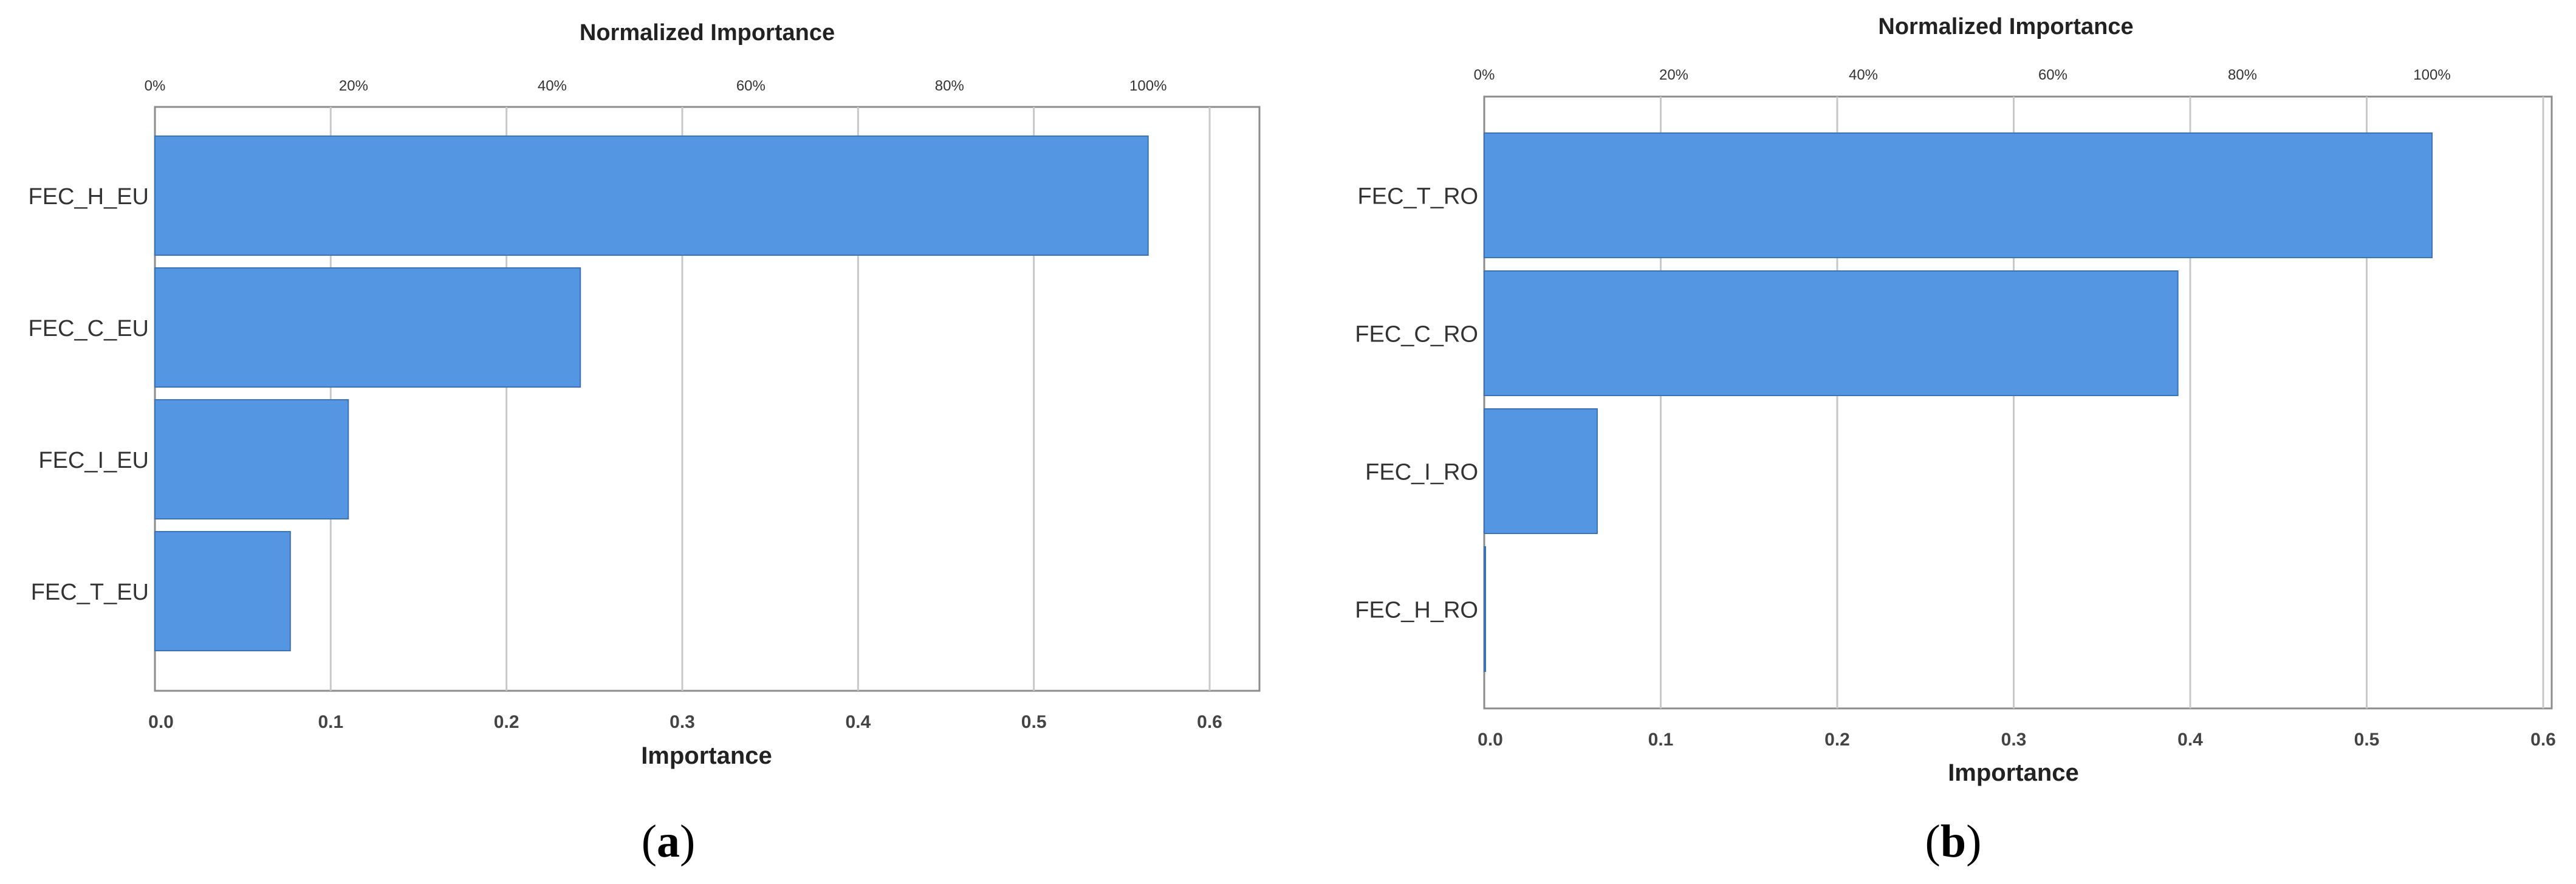 The width and height of the screenshot is (2576, 884). Describe the element at coordinates (1418, 197) in the screenshot. I see `panel-b-category-label: FEC_T_RO` at that location.